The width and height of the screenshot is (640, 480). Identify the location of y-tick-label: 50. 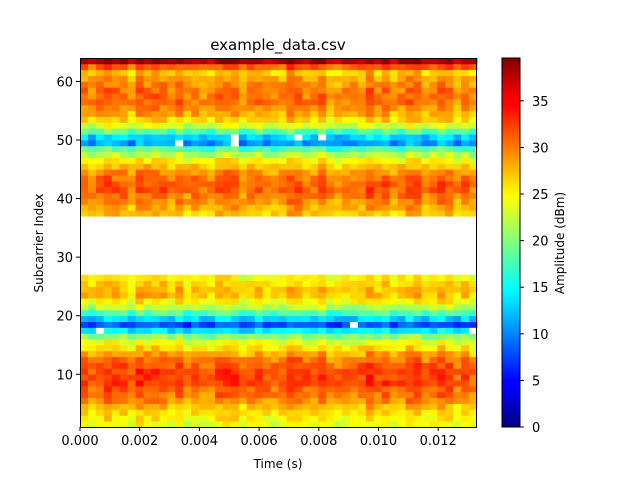
(64, 141).